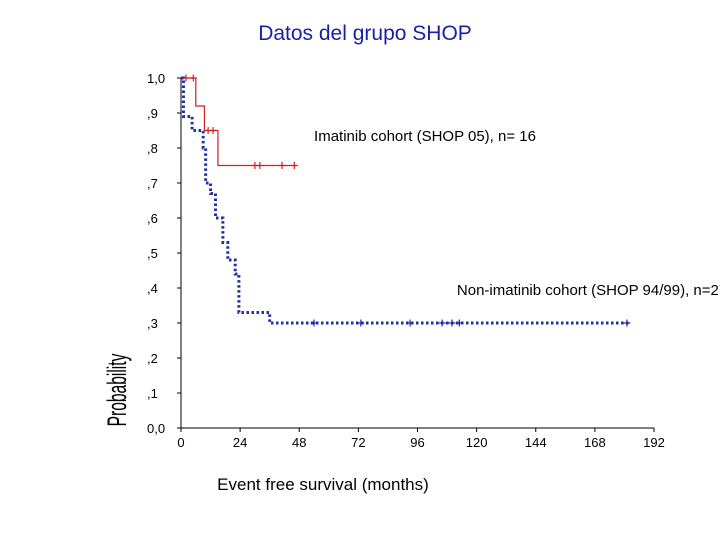 This screenshot has width=720, height=540. I want to click on y-tick-label: 0,0, so click(156, 428).